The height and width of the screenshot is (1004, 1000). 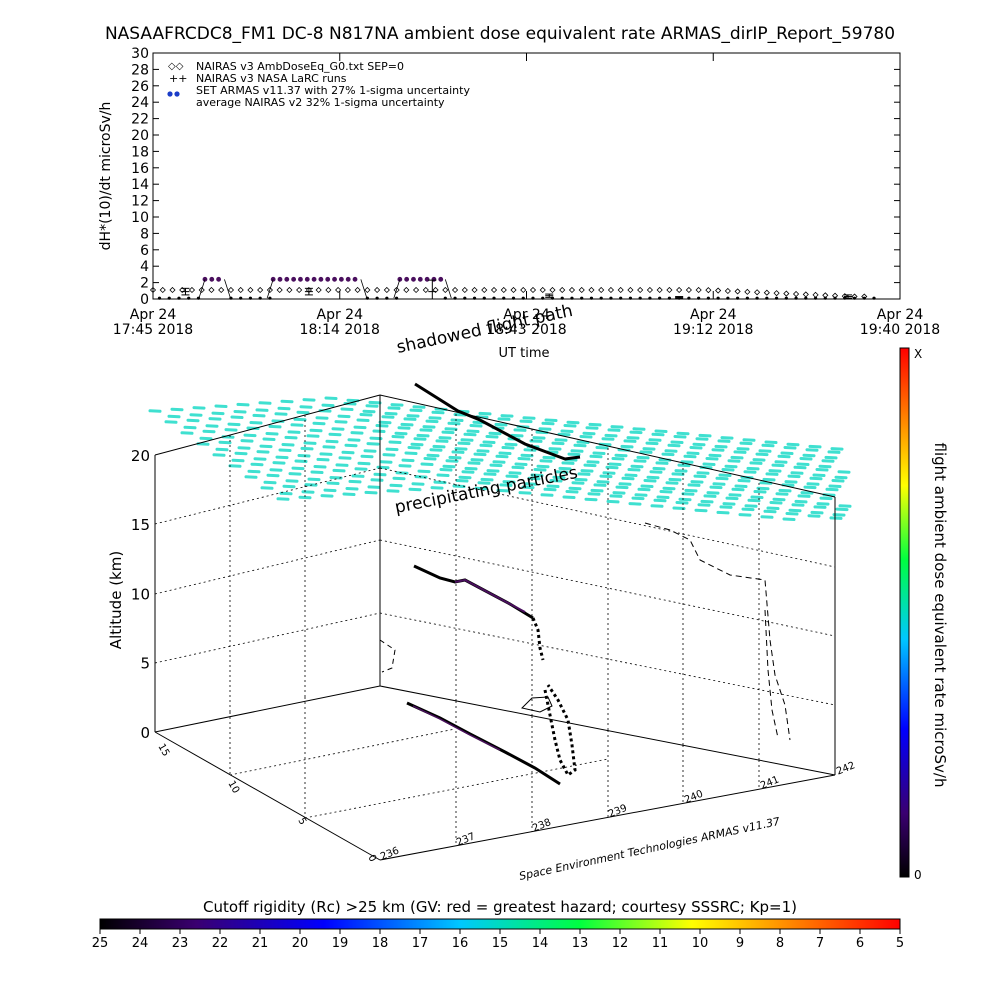 What do you see at coordinates (233, 787) in the screenshot?
I see `latitude-tick-label: 10` at bounding box center [233, 787].